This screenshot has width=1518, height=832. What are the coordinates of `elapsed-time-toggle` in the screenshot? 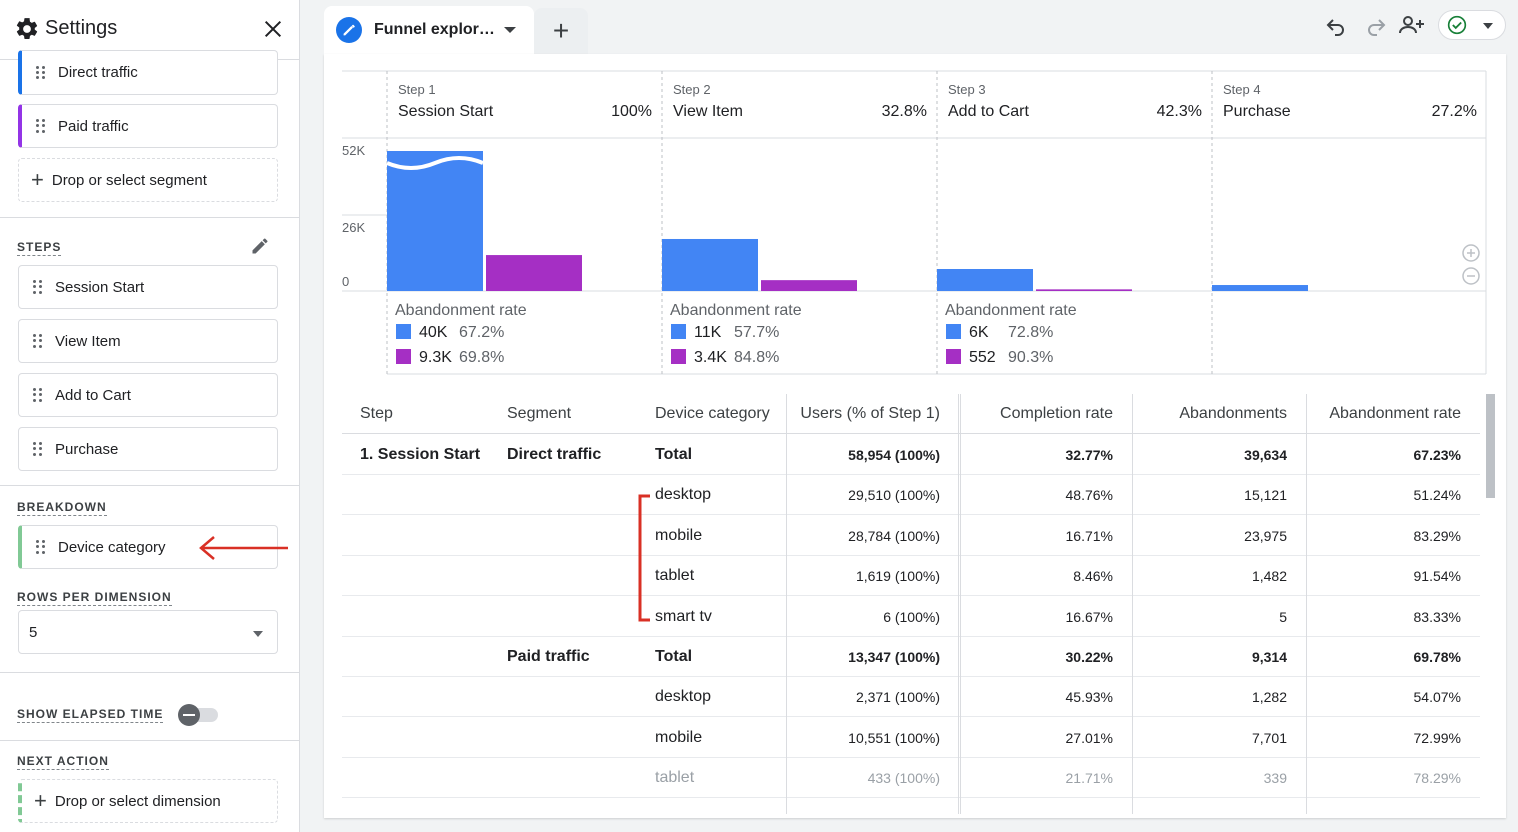 It's located at (199, 715).